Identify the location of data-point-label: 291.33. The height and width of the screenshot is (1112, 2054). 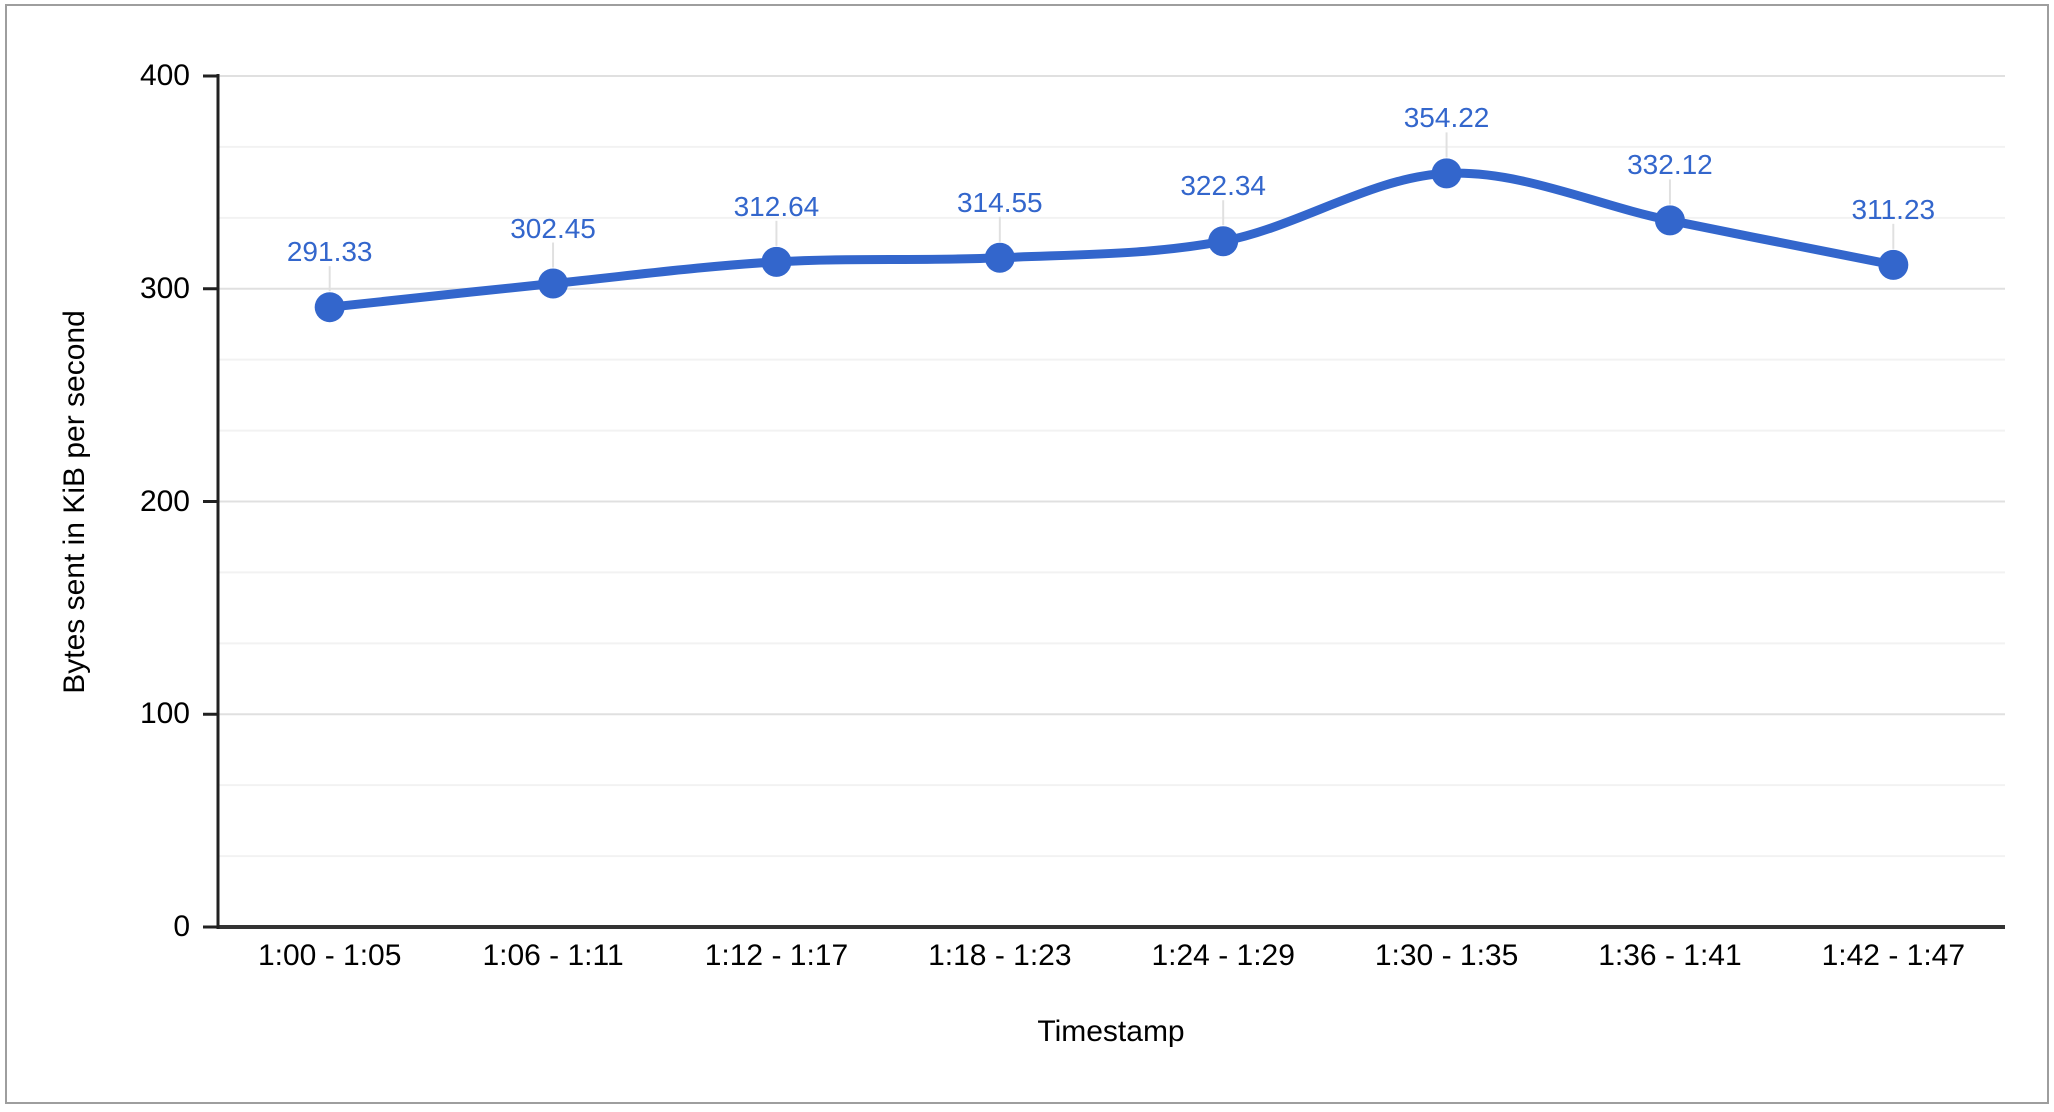
(329, 252).